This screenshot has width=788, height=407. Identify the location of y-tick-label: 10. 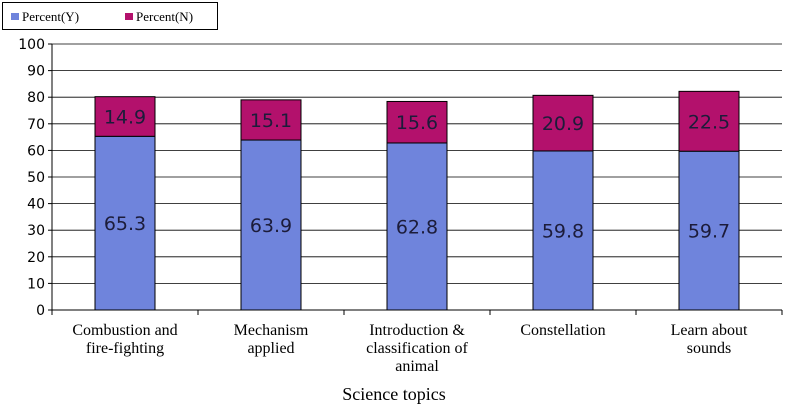
(36, 284).